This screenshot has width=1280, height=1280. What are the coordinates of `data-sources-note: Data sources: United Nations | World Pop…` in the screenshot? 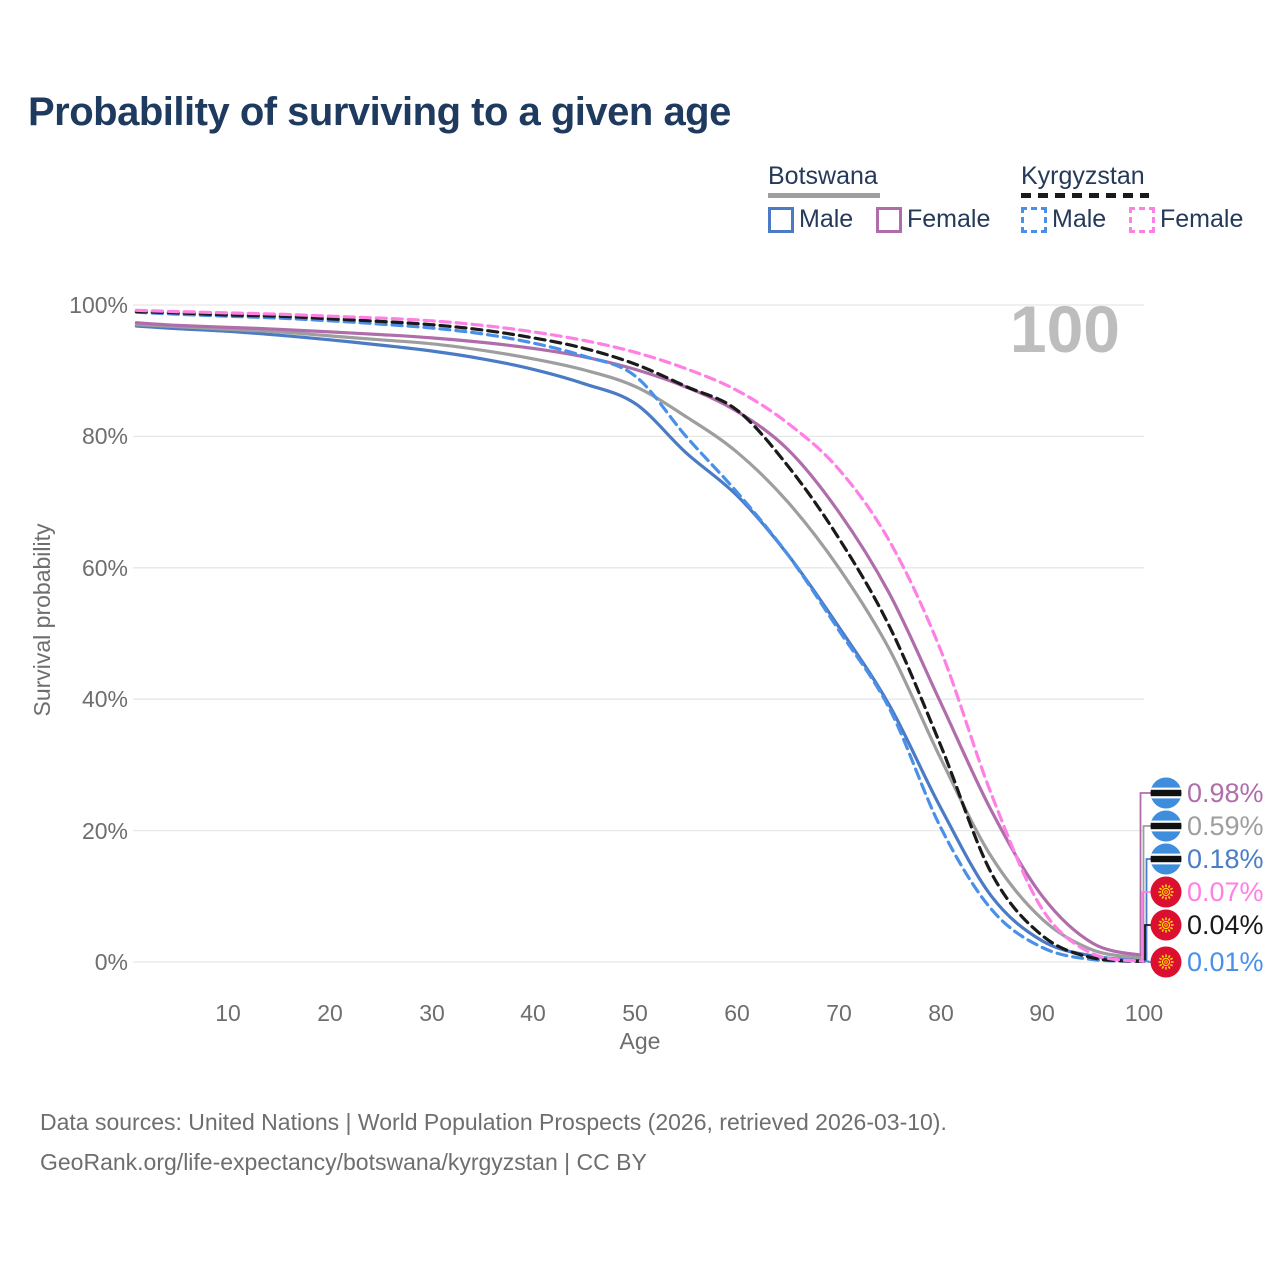 It's located at (493, 1122).